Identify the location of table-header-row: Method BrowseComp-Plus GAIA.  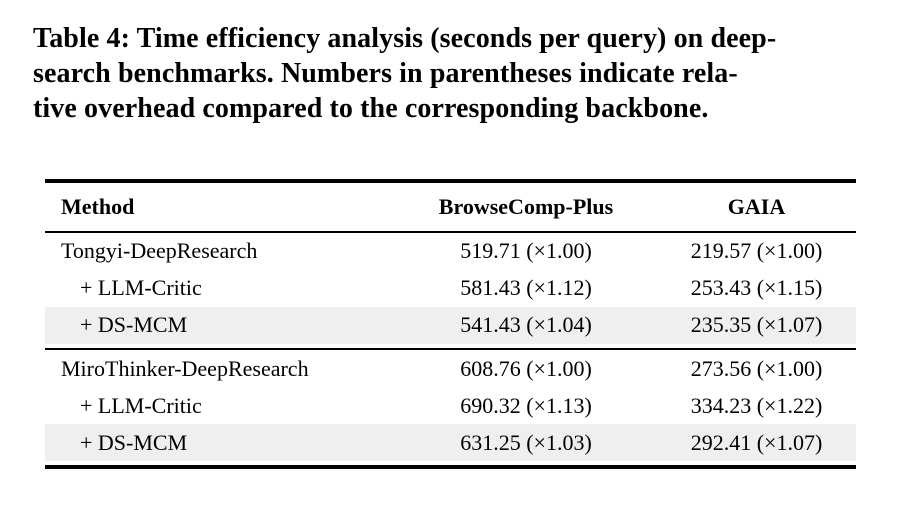
(450, 207).